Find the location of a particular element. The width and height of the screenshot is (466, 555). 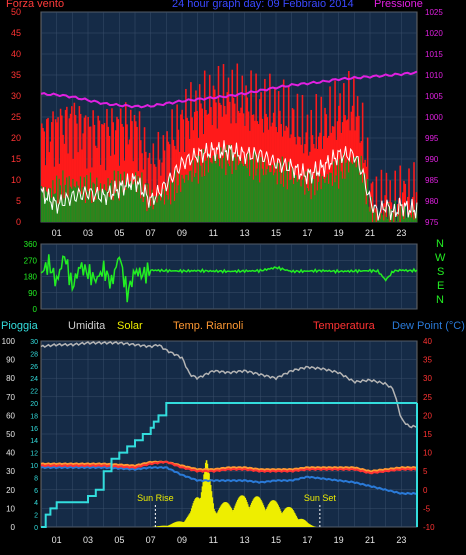

top-xtick-label: 23 is located at coordinates (401, 233).